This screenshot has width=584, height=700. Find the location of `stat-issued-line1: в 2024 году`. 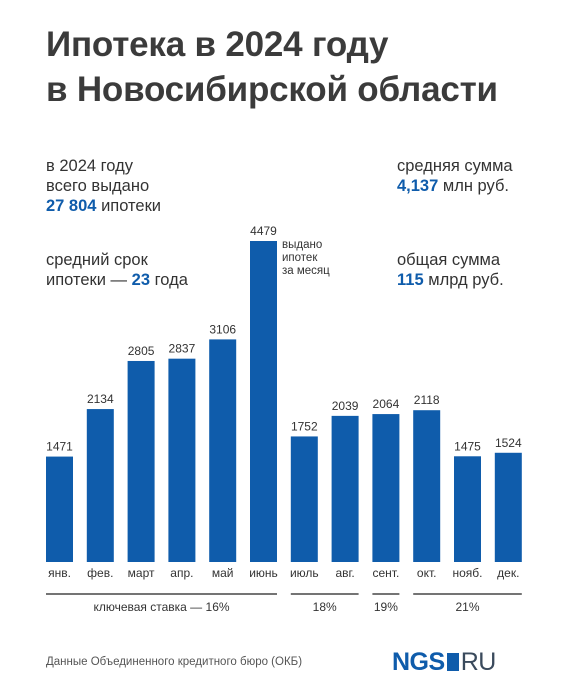

stat-issued-line1: в 2024 году is located at coordinates (89, 166).